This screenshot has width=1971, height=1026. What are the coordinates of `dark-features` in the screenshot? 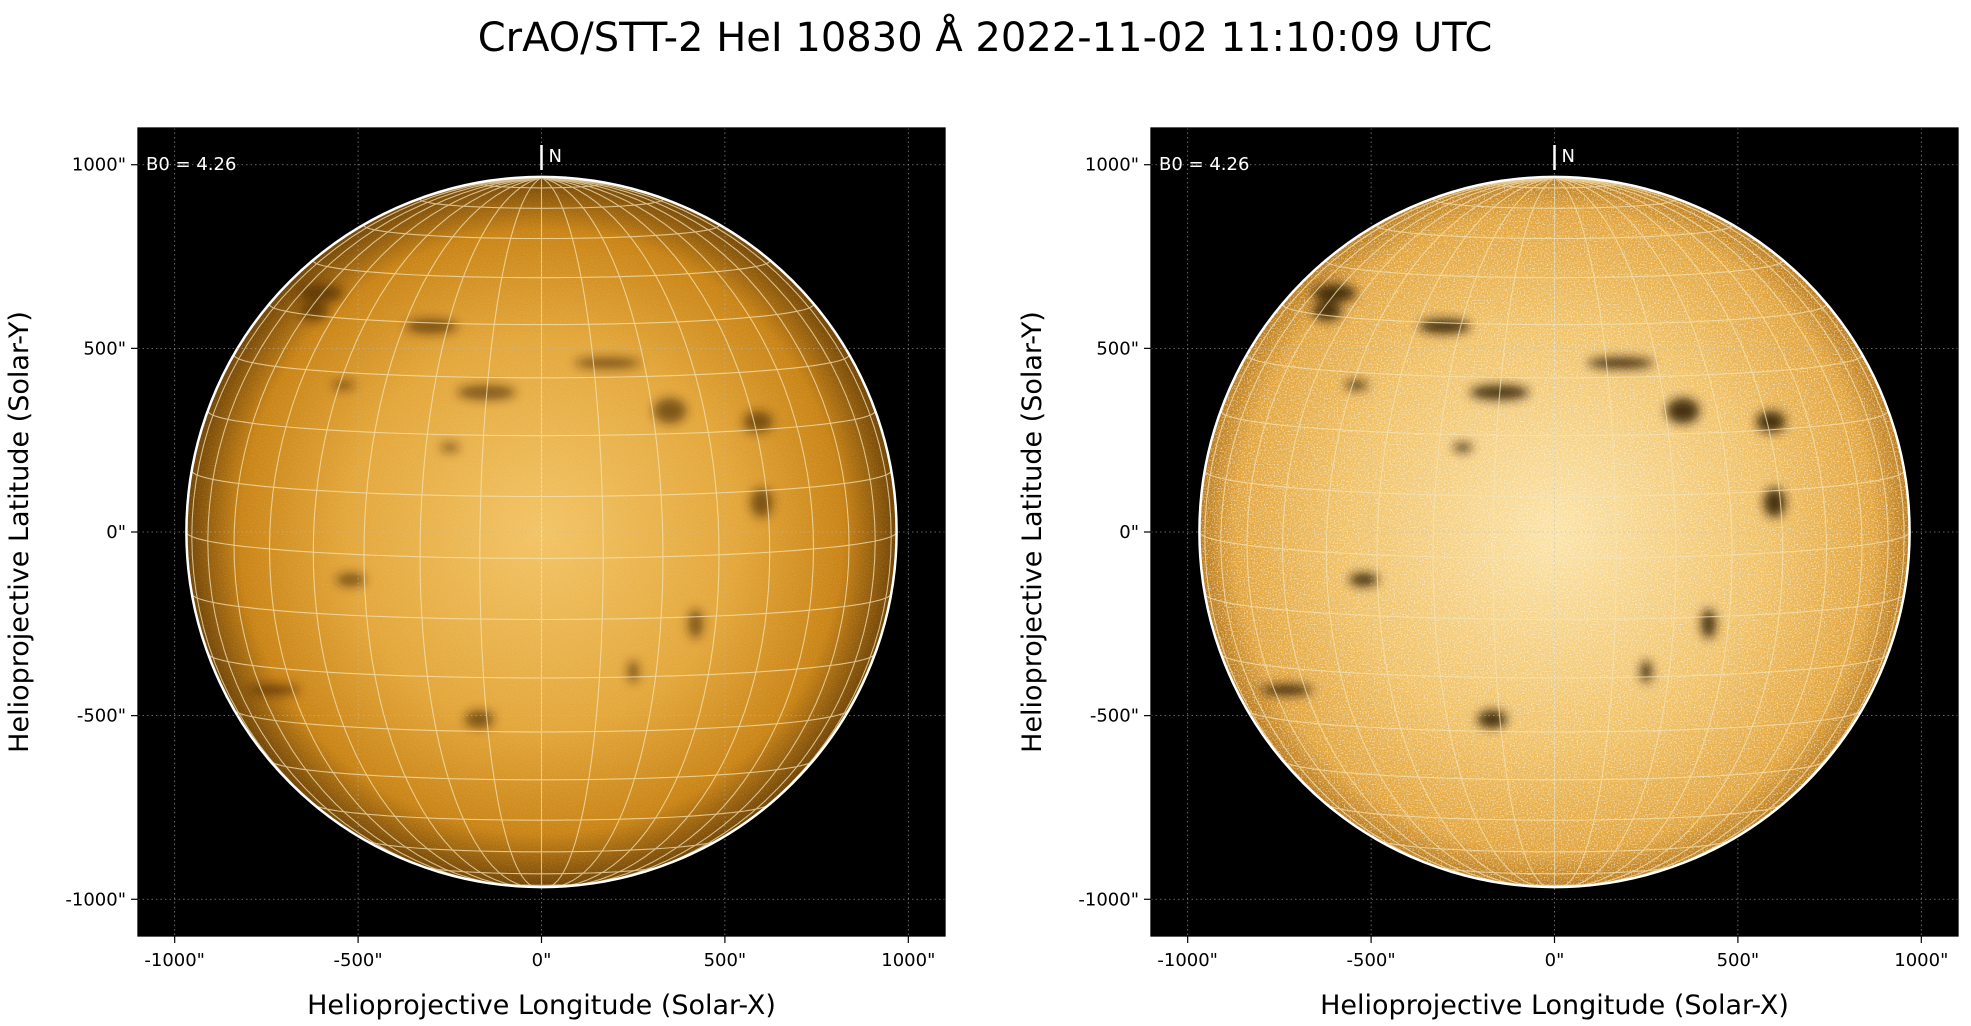 It's located at (510, 506).